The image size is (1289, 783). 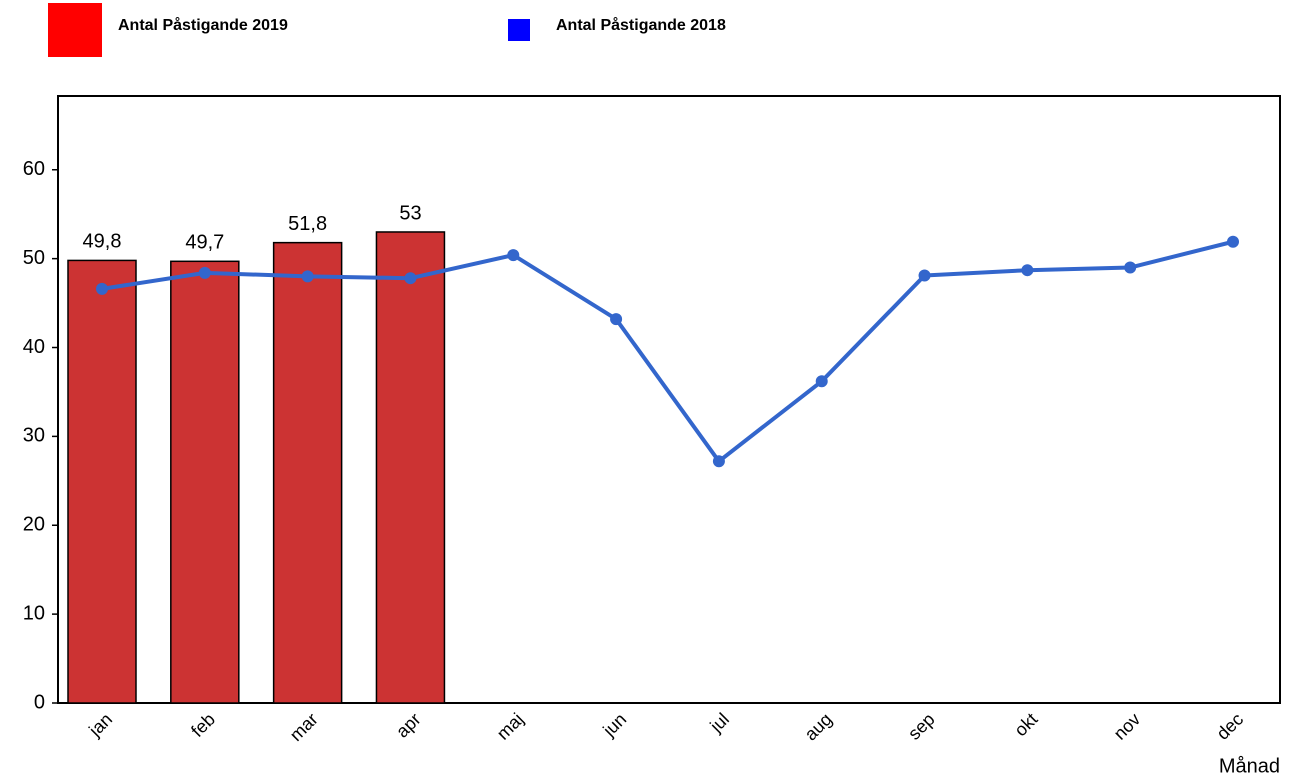 What do you see at coordinates (410, 213) in the screenshot?
I see `data-label: 53` at bounding box center [410, 213].